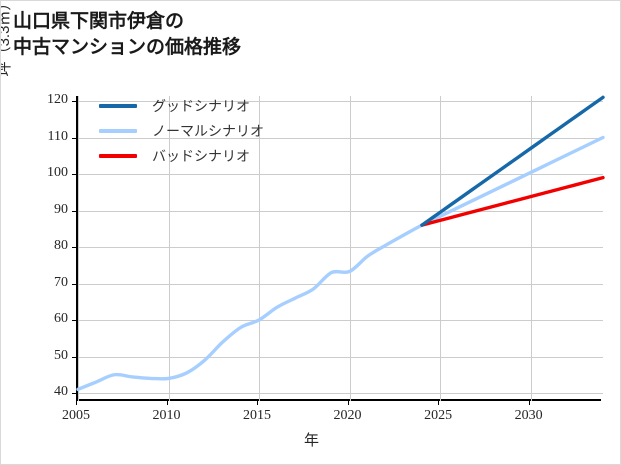 This screenshot has width=621, height=465. Describe the element at coordinates (127, 34) in the screenshot. I see `page-title: 山口県下関市伊倉の 中古マンションの価格推移` at that location.